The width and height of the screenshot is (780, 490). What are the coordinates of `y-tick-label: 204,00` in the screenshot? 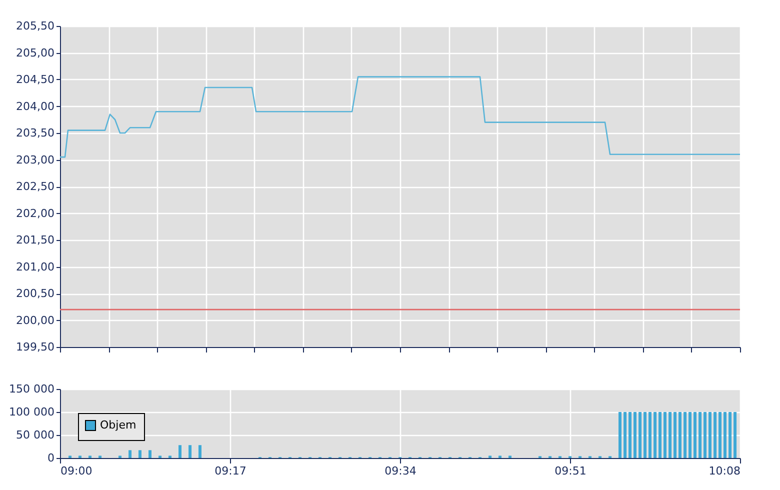 It's located at (35, 106).